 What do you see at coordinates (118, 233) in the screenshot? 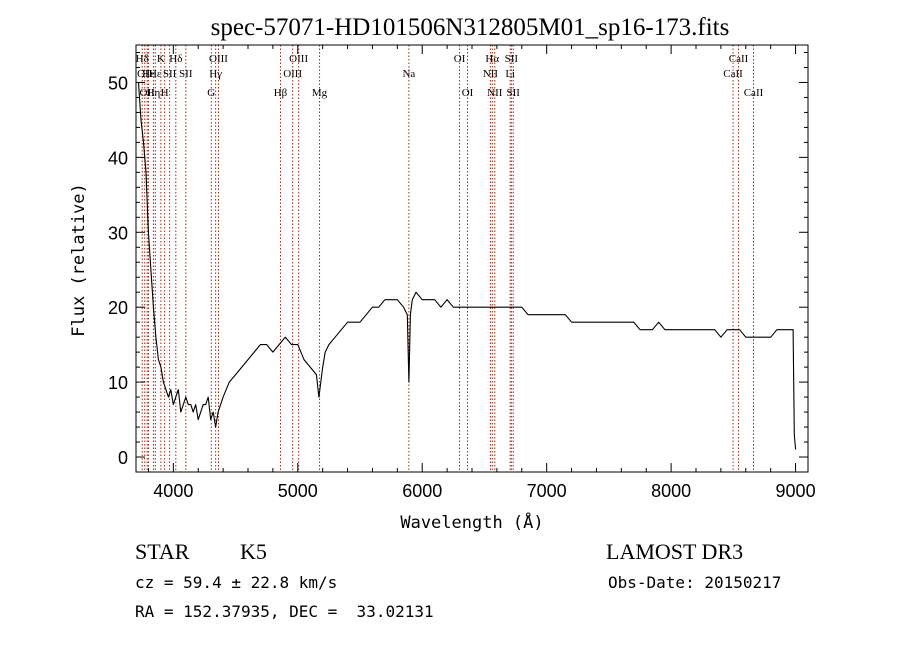
I see `y-tick-label: 30` at bounding box center [118, 233].